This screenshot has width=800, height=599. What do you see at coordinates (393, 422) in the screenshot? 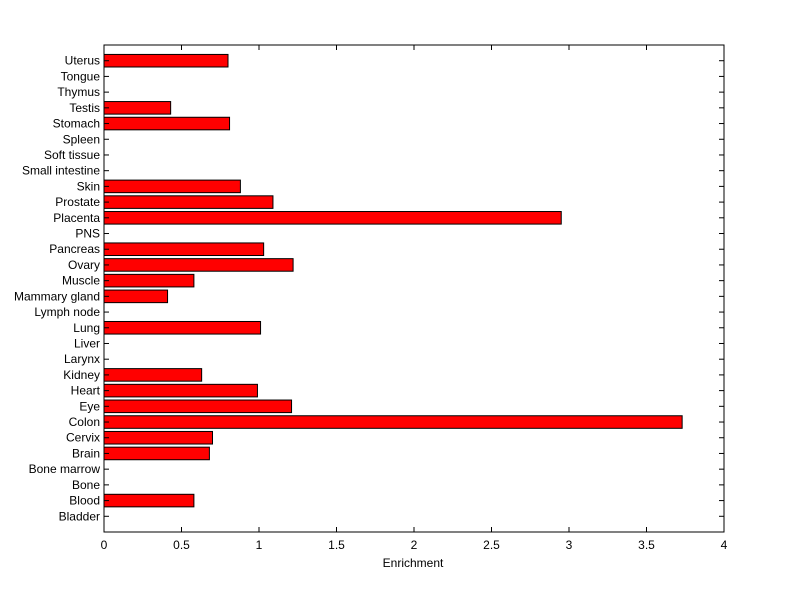
I see `bar-colon` at bounding box center [393, 422].